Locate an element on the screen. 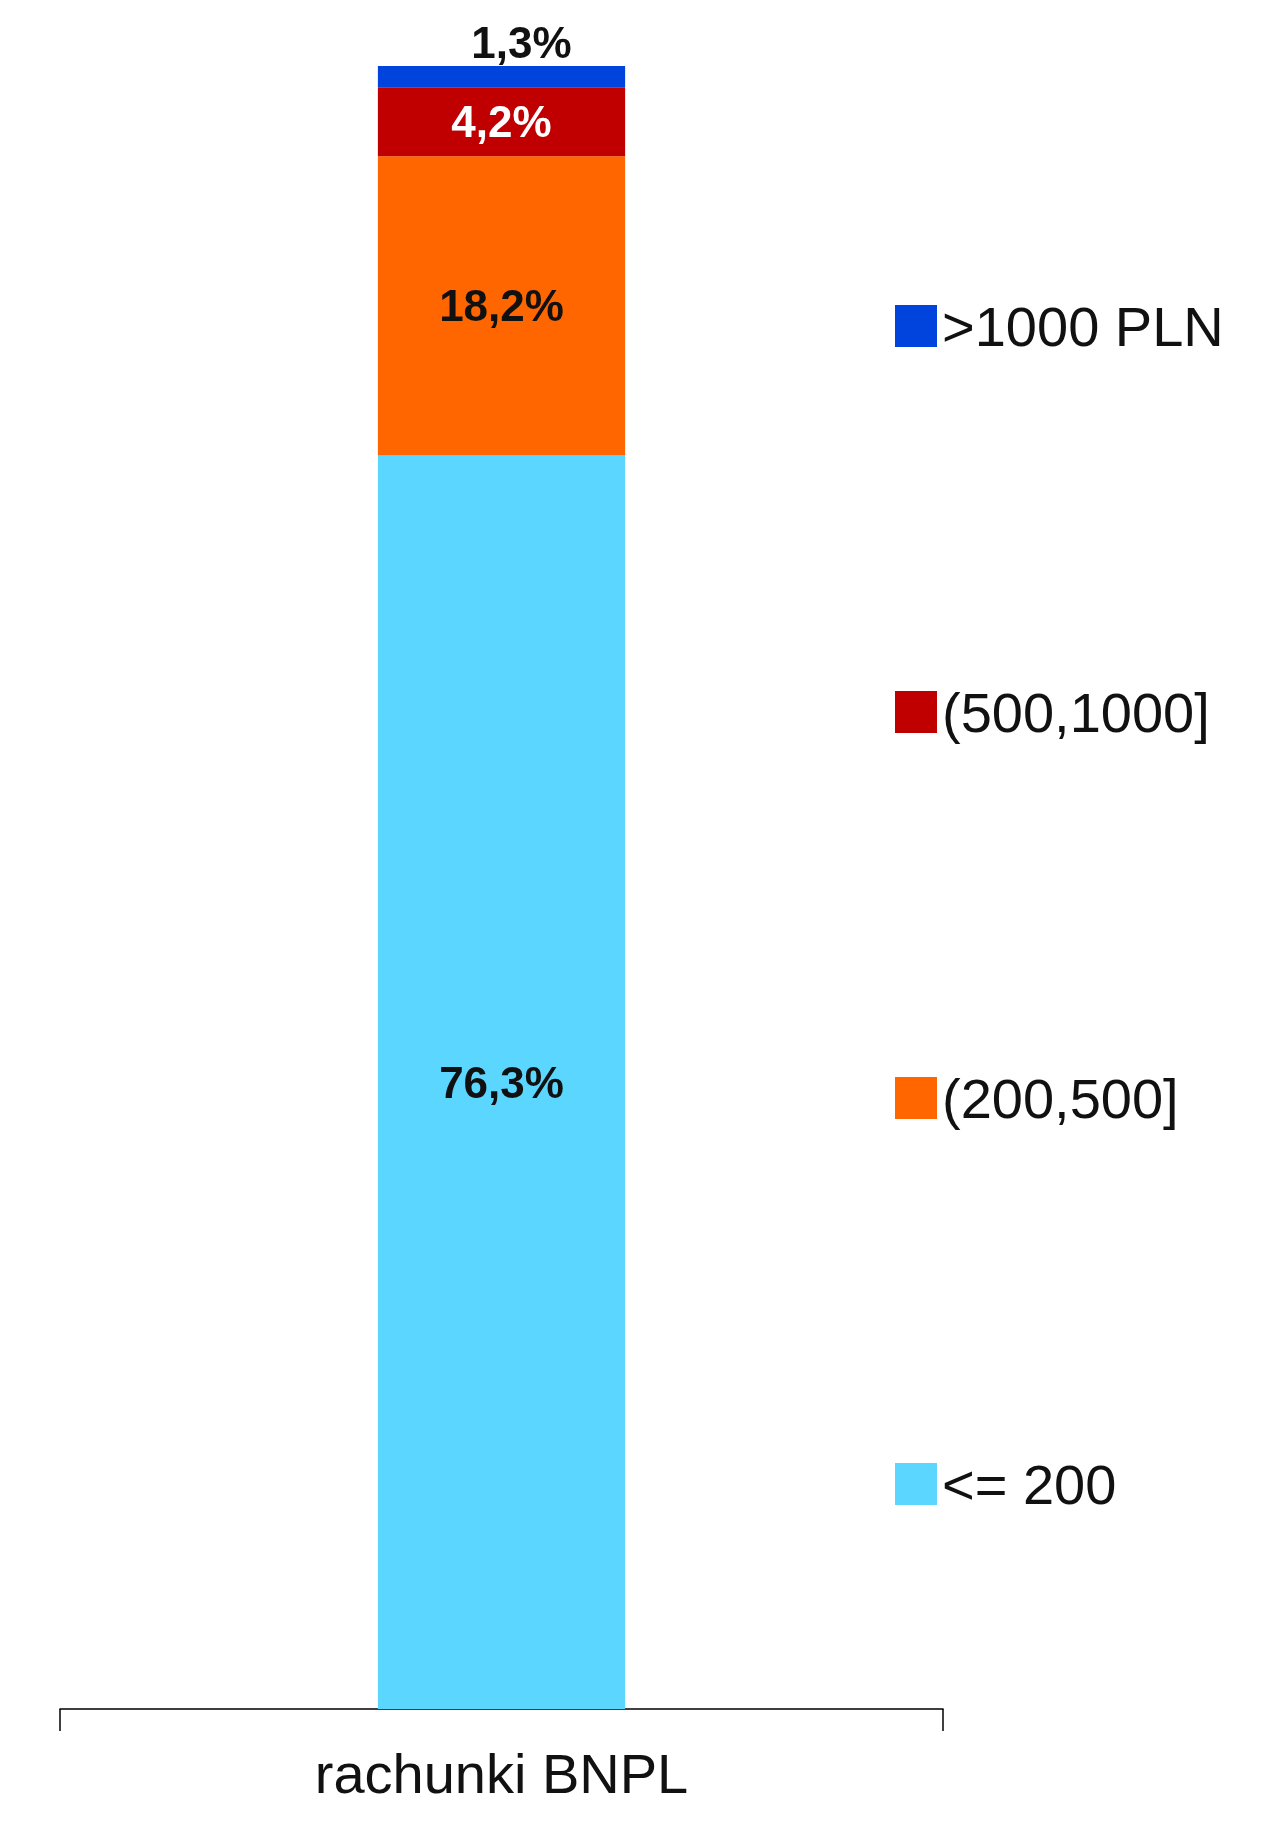  legend-label: >1000 PLN is located at coordinates (1083, 326).